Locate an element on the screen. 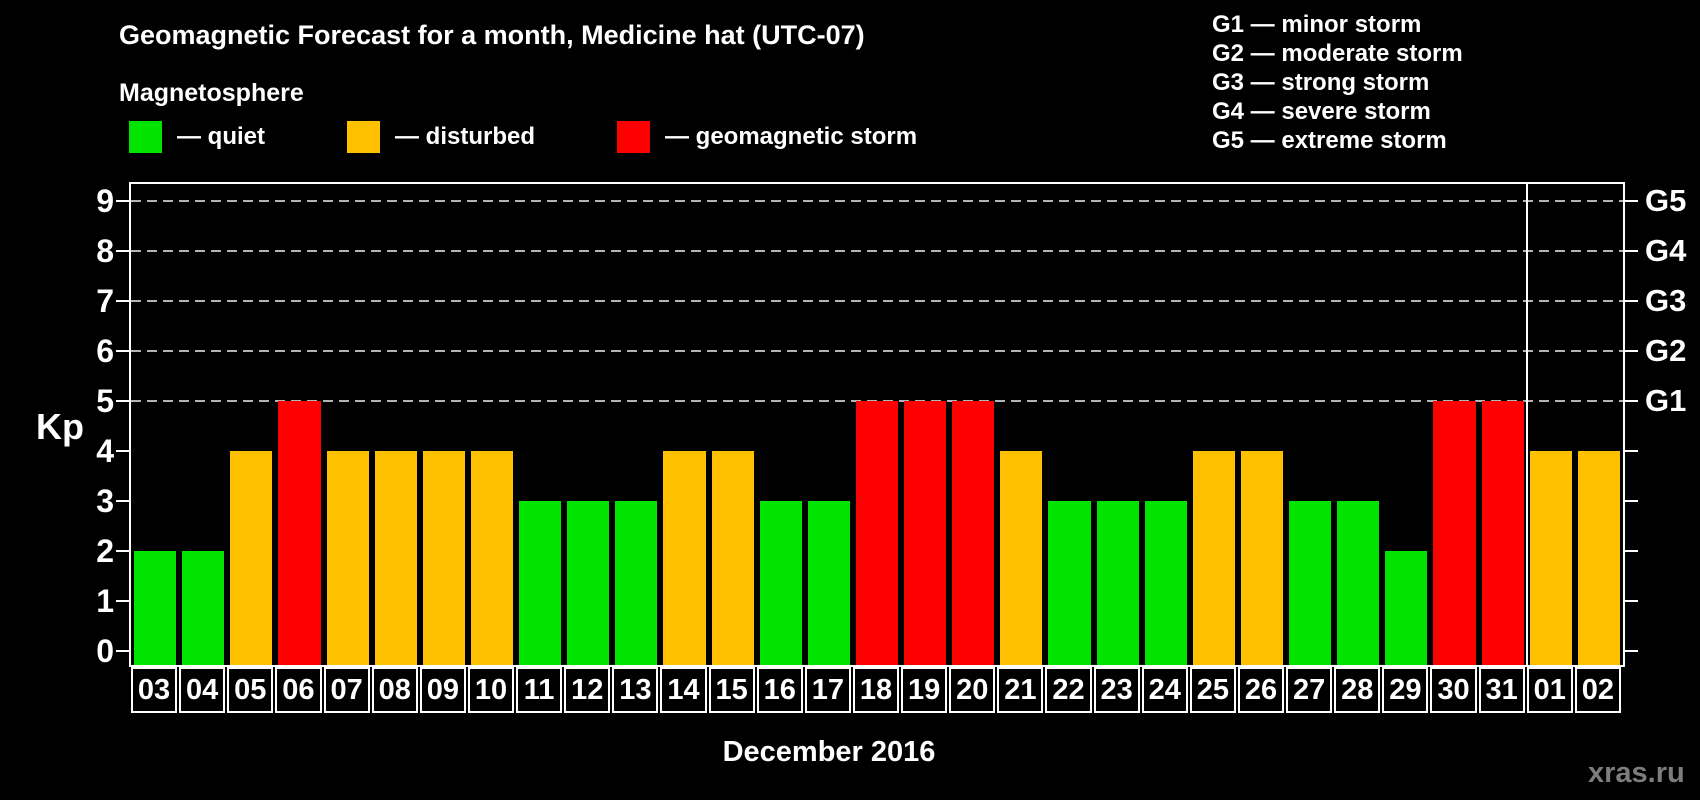 The width and height of the screenshot is (1700, 800). legend-label-disturbed: — disturbed is located at coordinates (465, 136).